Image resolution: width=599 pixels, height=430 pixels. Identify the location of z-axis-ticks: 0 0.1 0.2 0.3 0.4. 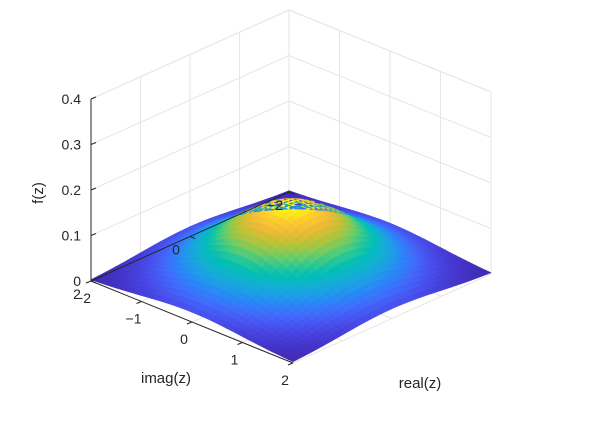
(79, 190).